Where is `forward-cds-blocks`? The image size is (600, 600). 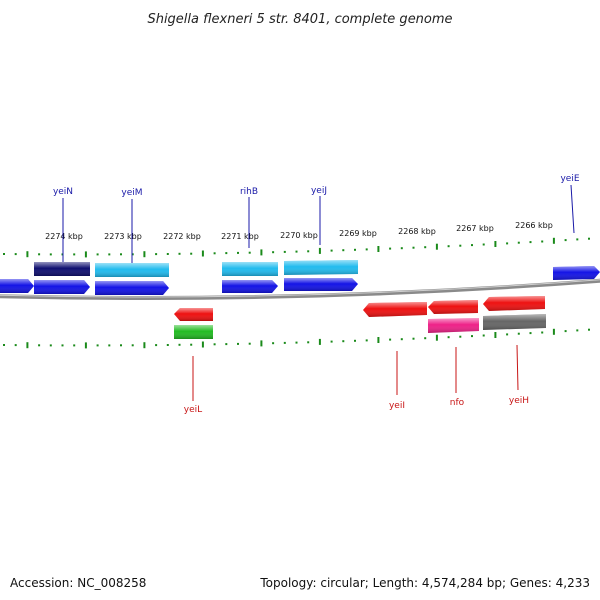
forward-cds-blocks is located at coordinates (196, 268).